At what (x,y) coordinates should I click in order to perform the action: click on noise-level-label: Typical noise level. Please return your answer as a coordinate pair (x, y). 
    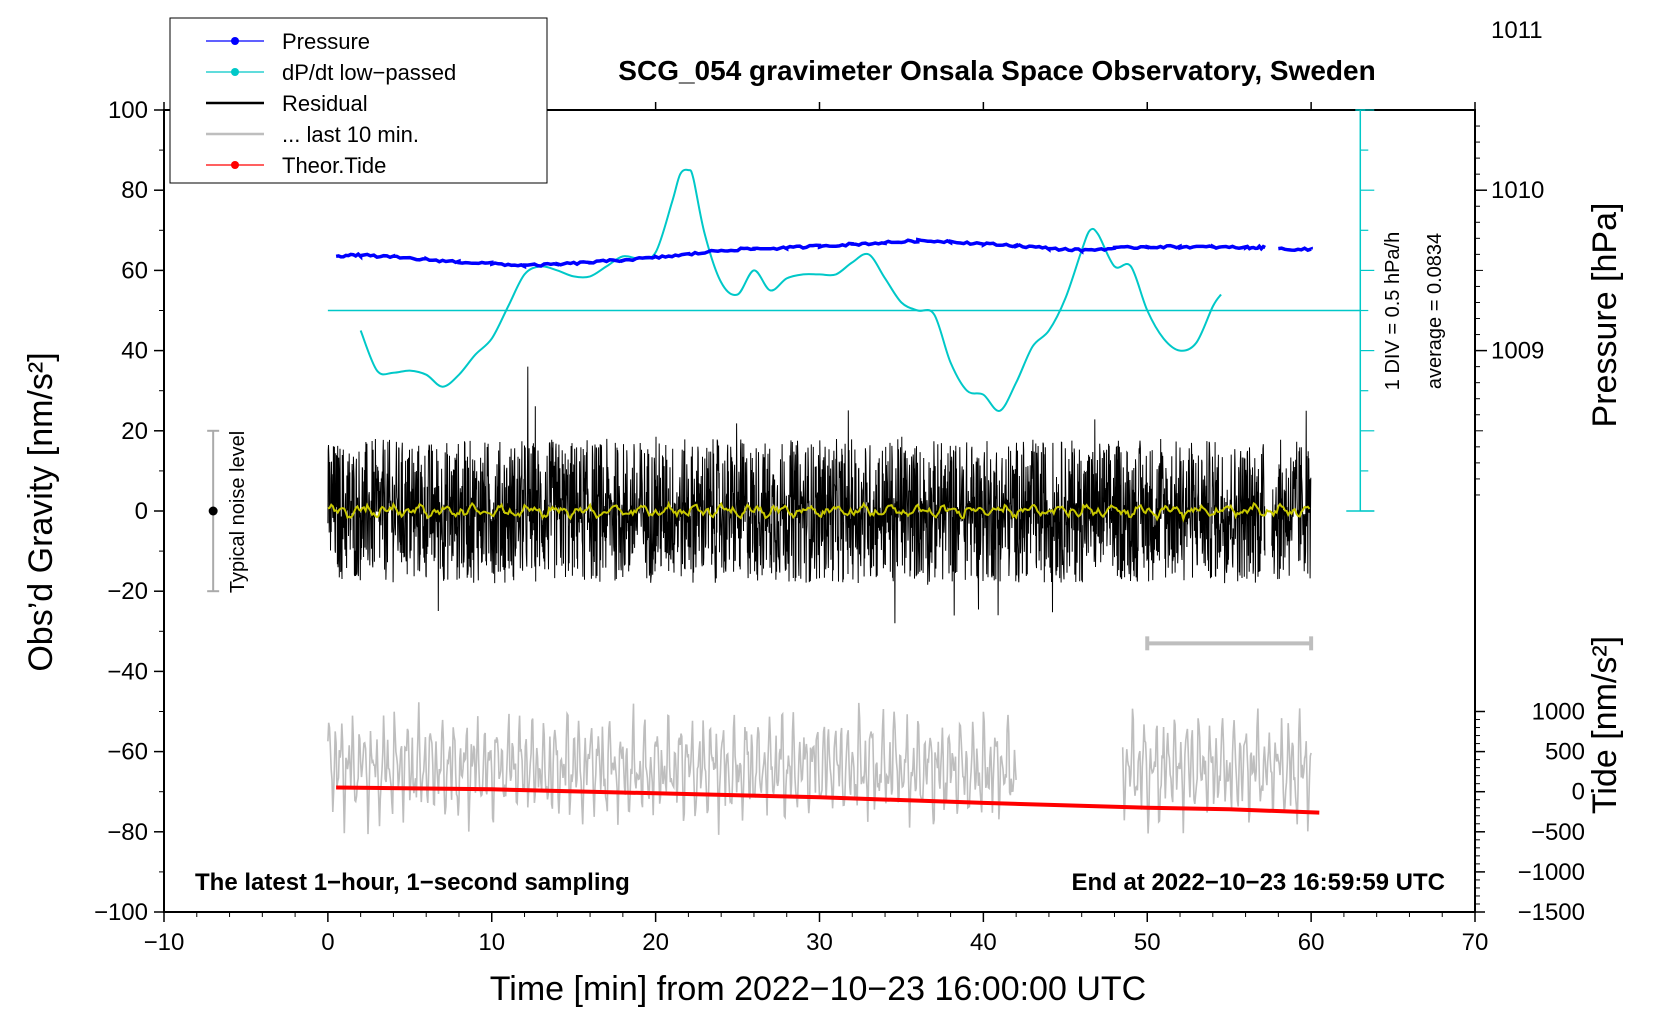
    Looking at the image, I should click on (238, 512).